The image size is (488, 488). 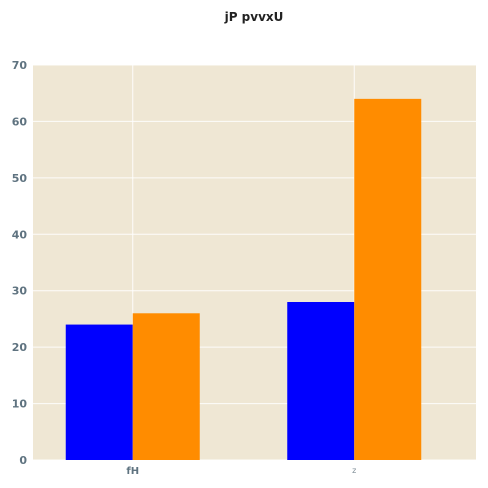 I want to click on y-tick-label: 20, so click(x=20, y=347).